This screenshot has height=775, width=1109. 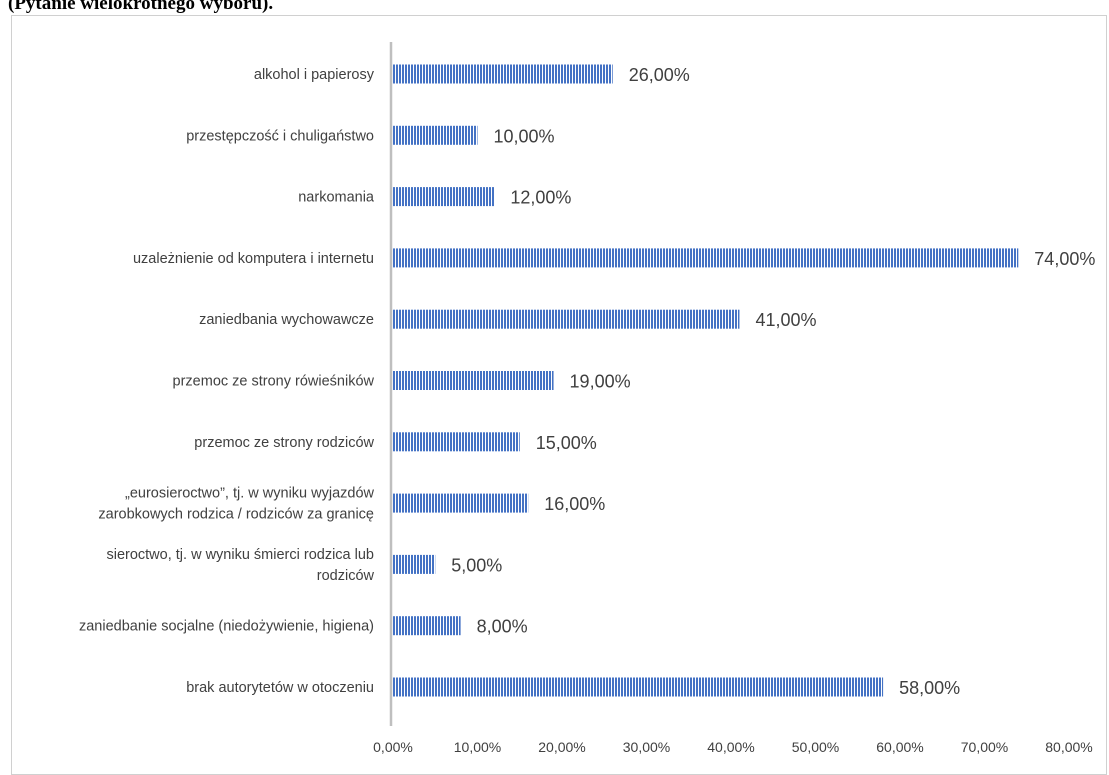 I want to click on x-tick-label: 40,00%, so click(x=730, y=747).